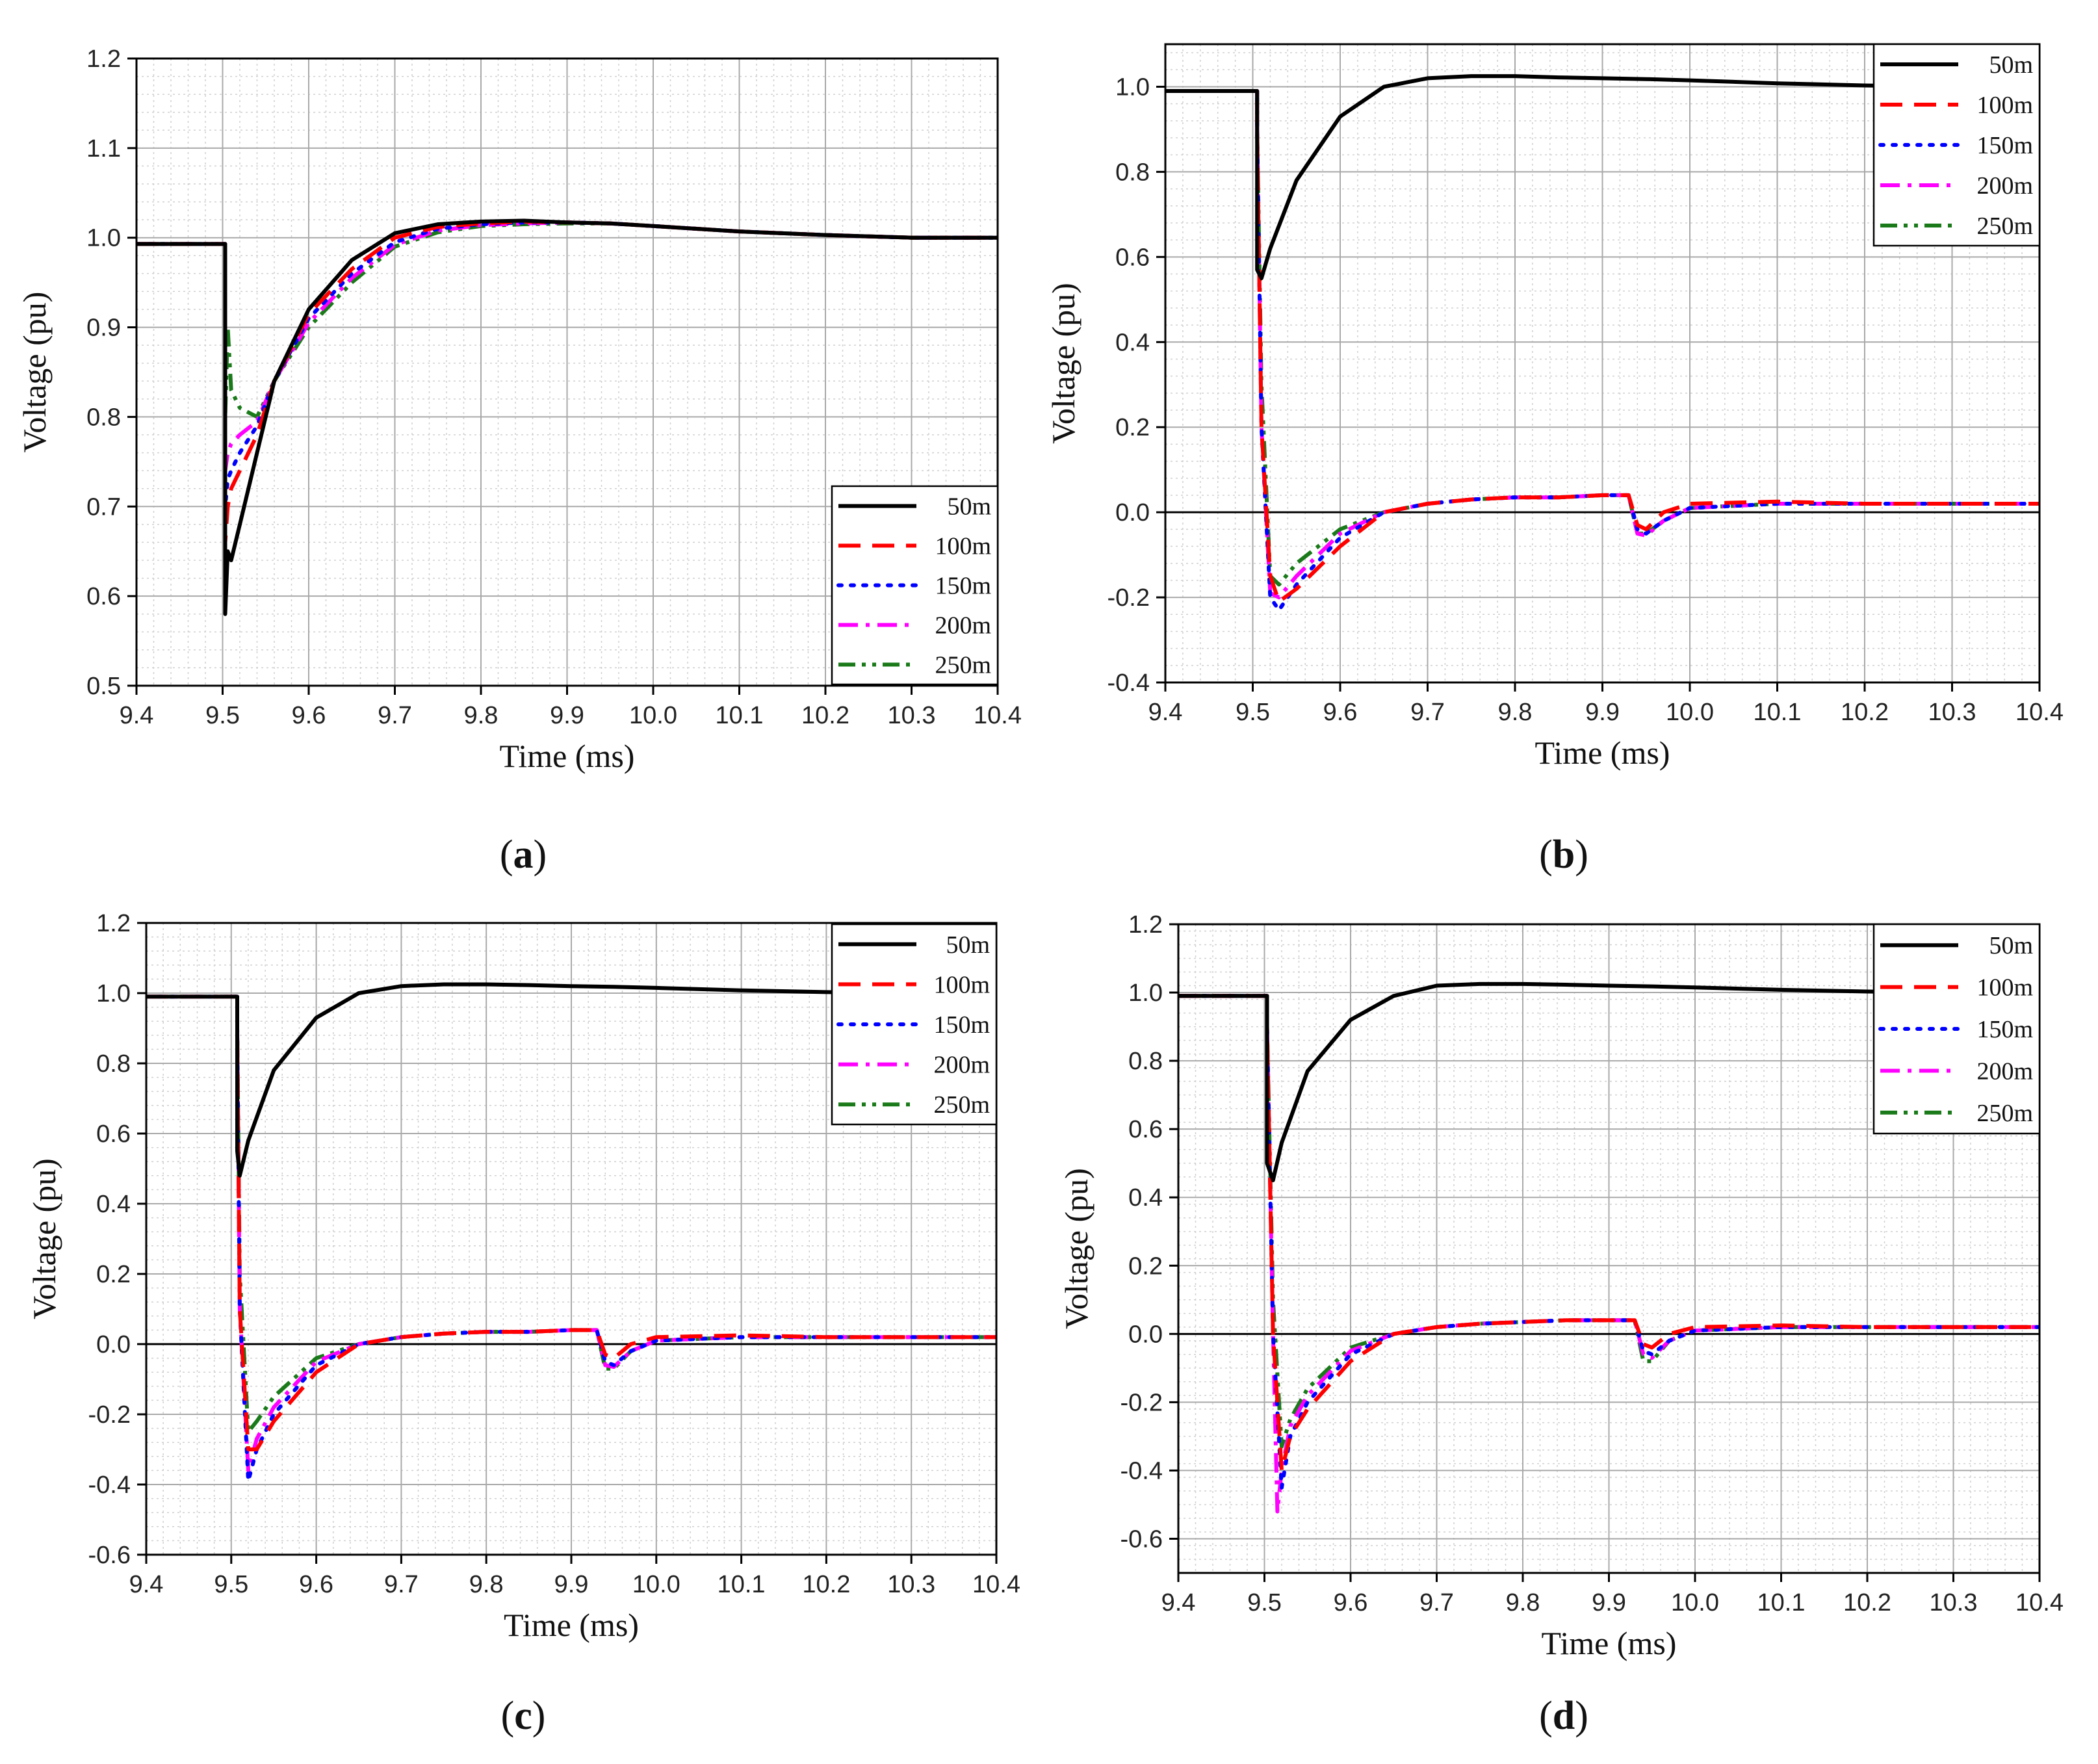  I want to click on panel-caption: (d), so click(1563, 1716).